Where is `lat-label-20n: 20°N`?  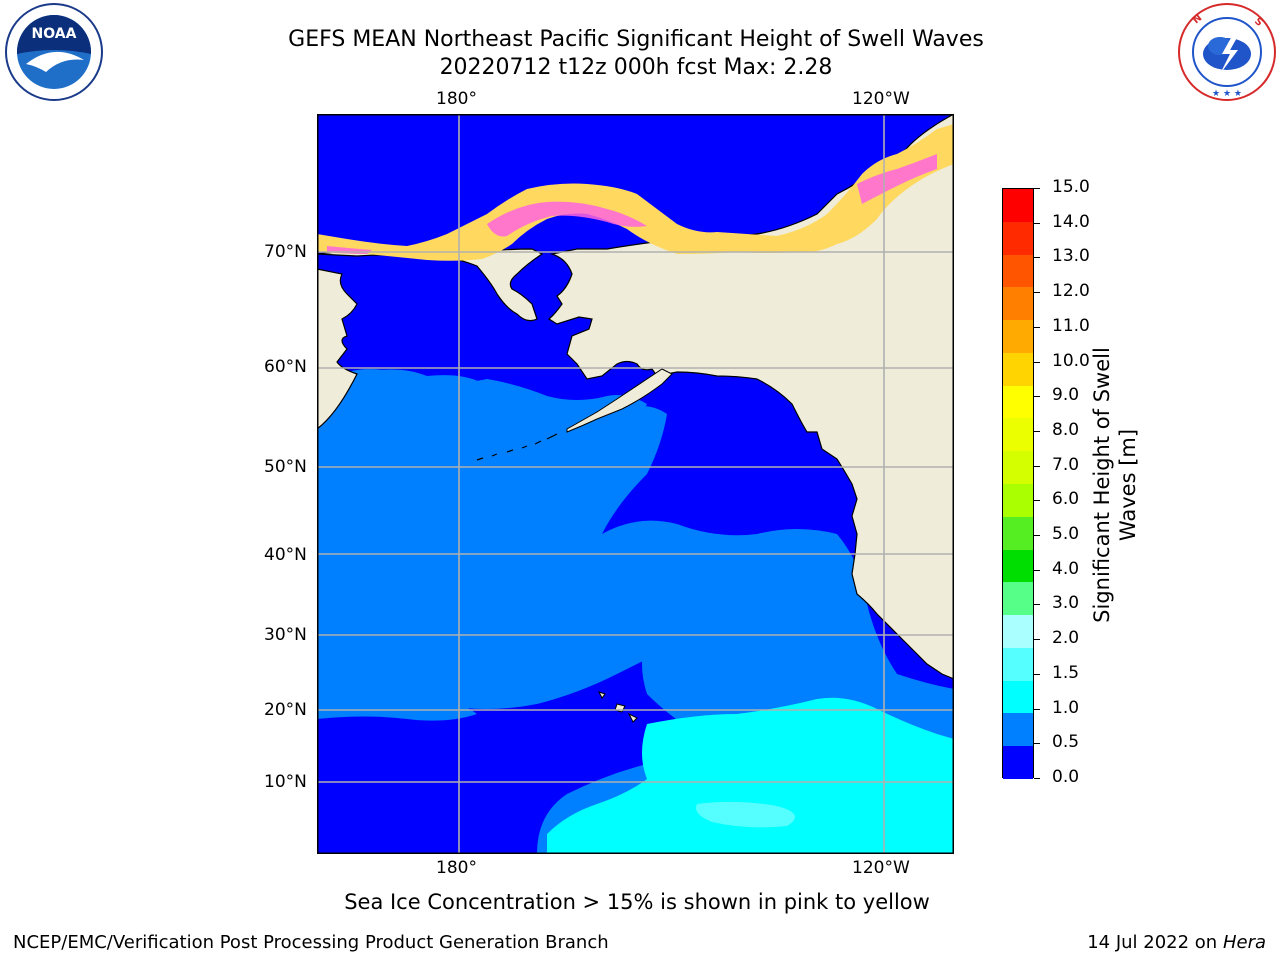 lat-label-20n: 20°N is located at coordinates (285, 710).